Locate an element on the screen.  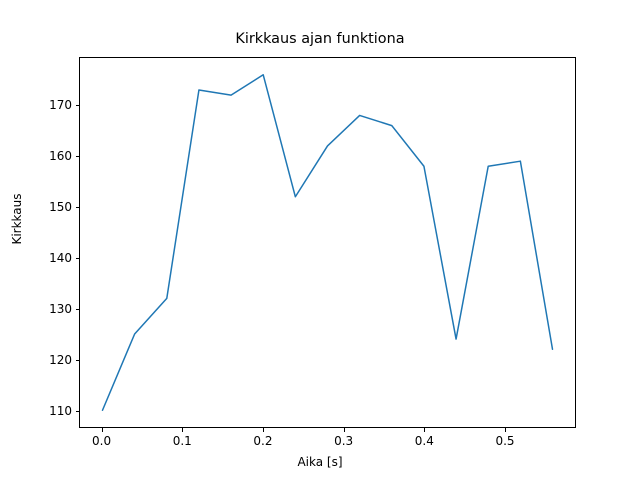
y-tick-label: 170 is located at coordinates (60, 104).